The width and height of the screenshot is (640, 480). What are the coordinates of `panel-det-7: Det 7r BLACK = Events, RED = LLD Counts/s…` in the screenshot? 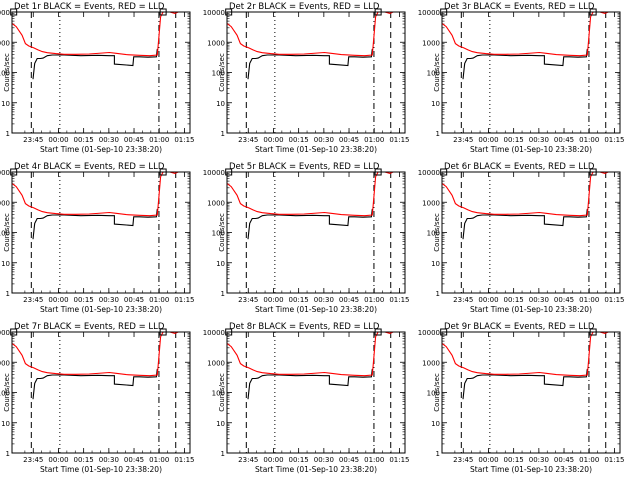 It's located at (97, 398).